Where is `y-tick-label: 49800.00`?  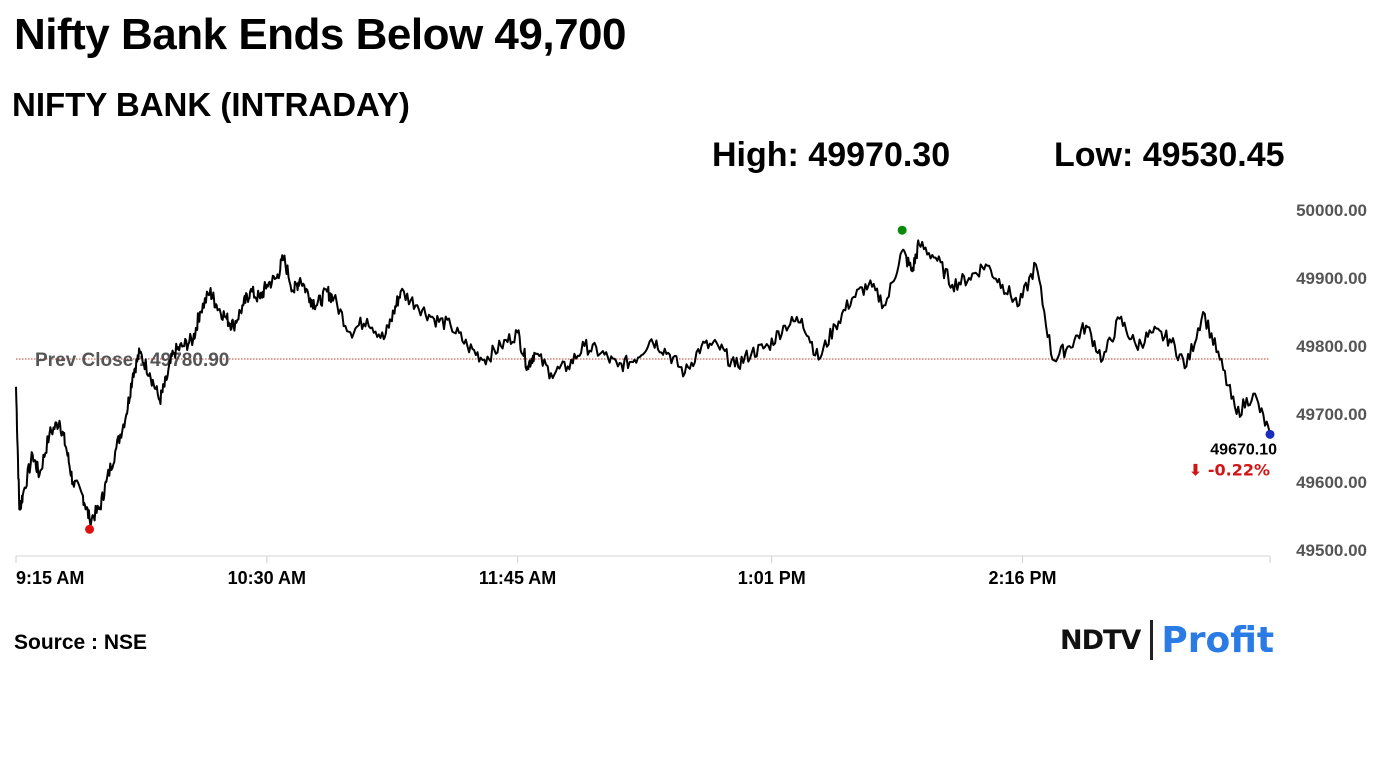 y-tick-label: 49800.00 is located at coordinates (1331, 346).